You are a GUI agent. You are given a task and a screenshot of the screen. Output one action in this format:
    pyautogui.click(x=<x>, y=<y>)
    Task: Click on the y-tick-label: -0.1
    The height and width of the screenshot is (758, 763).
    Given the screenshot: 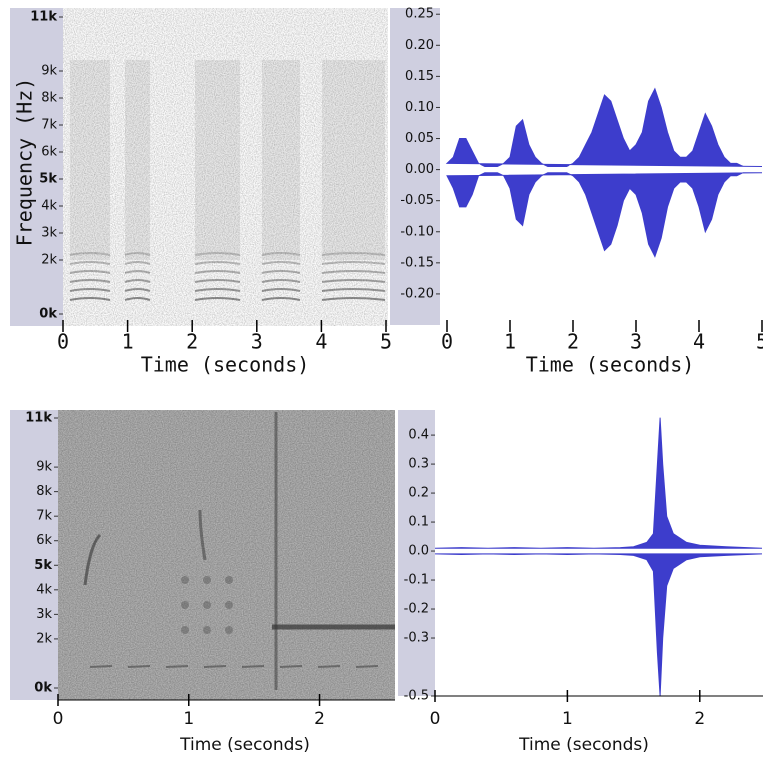 What is the action you would take?
    pyautogui.click(x=416, y=580)
    